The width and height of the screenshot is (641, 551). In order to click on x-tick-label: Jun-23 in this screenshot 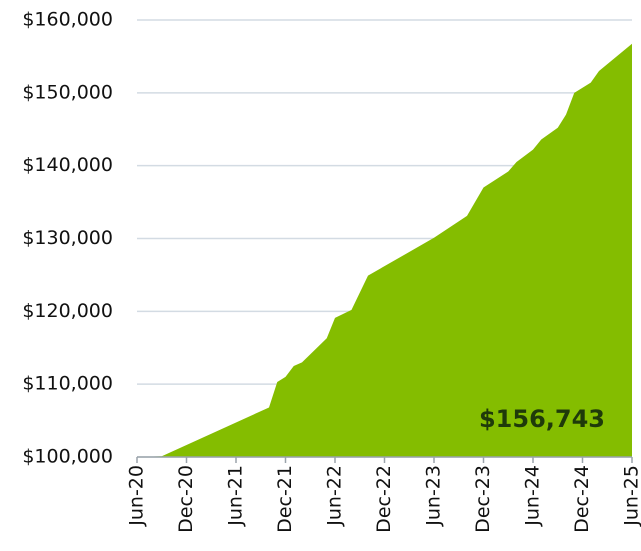, I will do `click(434, 496)`.